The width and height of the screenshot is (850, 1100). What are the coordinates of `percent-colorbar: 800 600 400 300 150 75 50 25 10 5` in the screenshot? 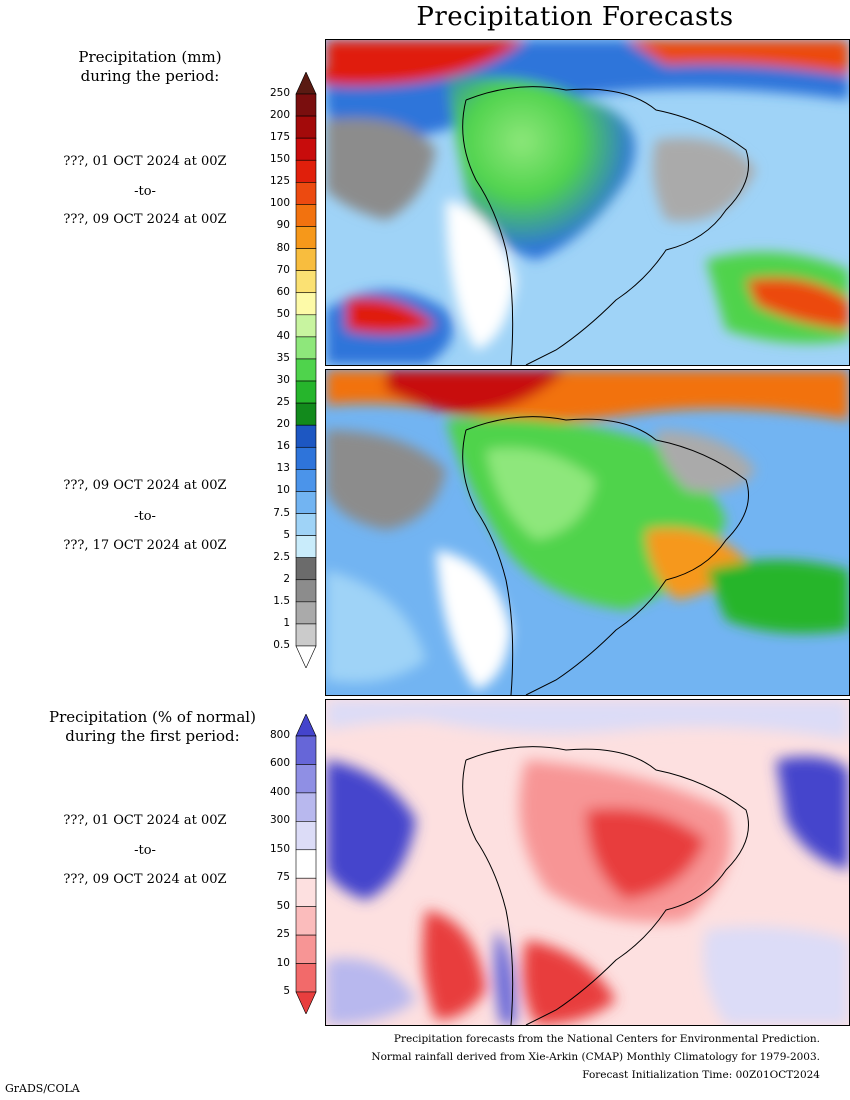 It's located at (287, 864).